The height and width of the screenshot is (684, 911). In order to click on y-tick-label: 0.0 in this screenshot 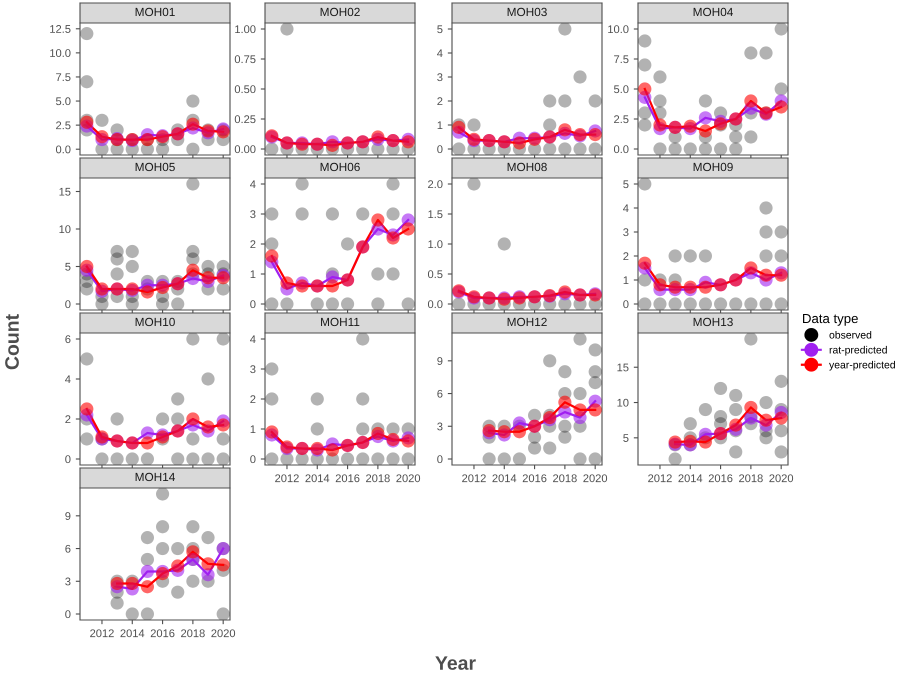, I will do `click(435, 304)`.